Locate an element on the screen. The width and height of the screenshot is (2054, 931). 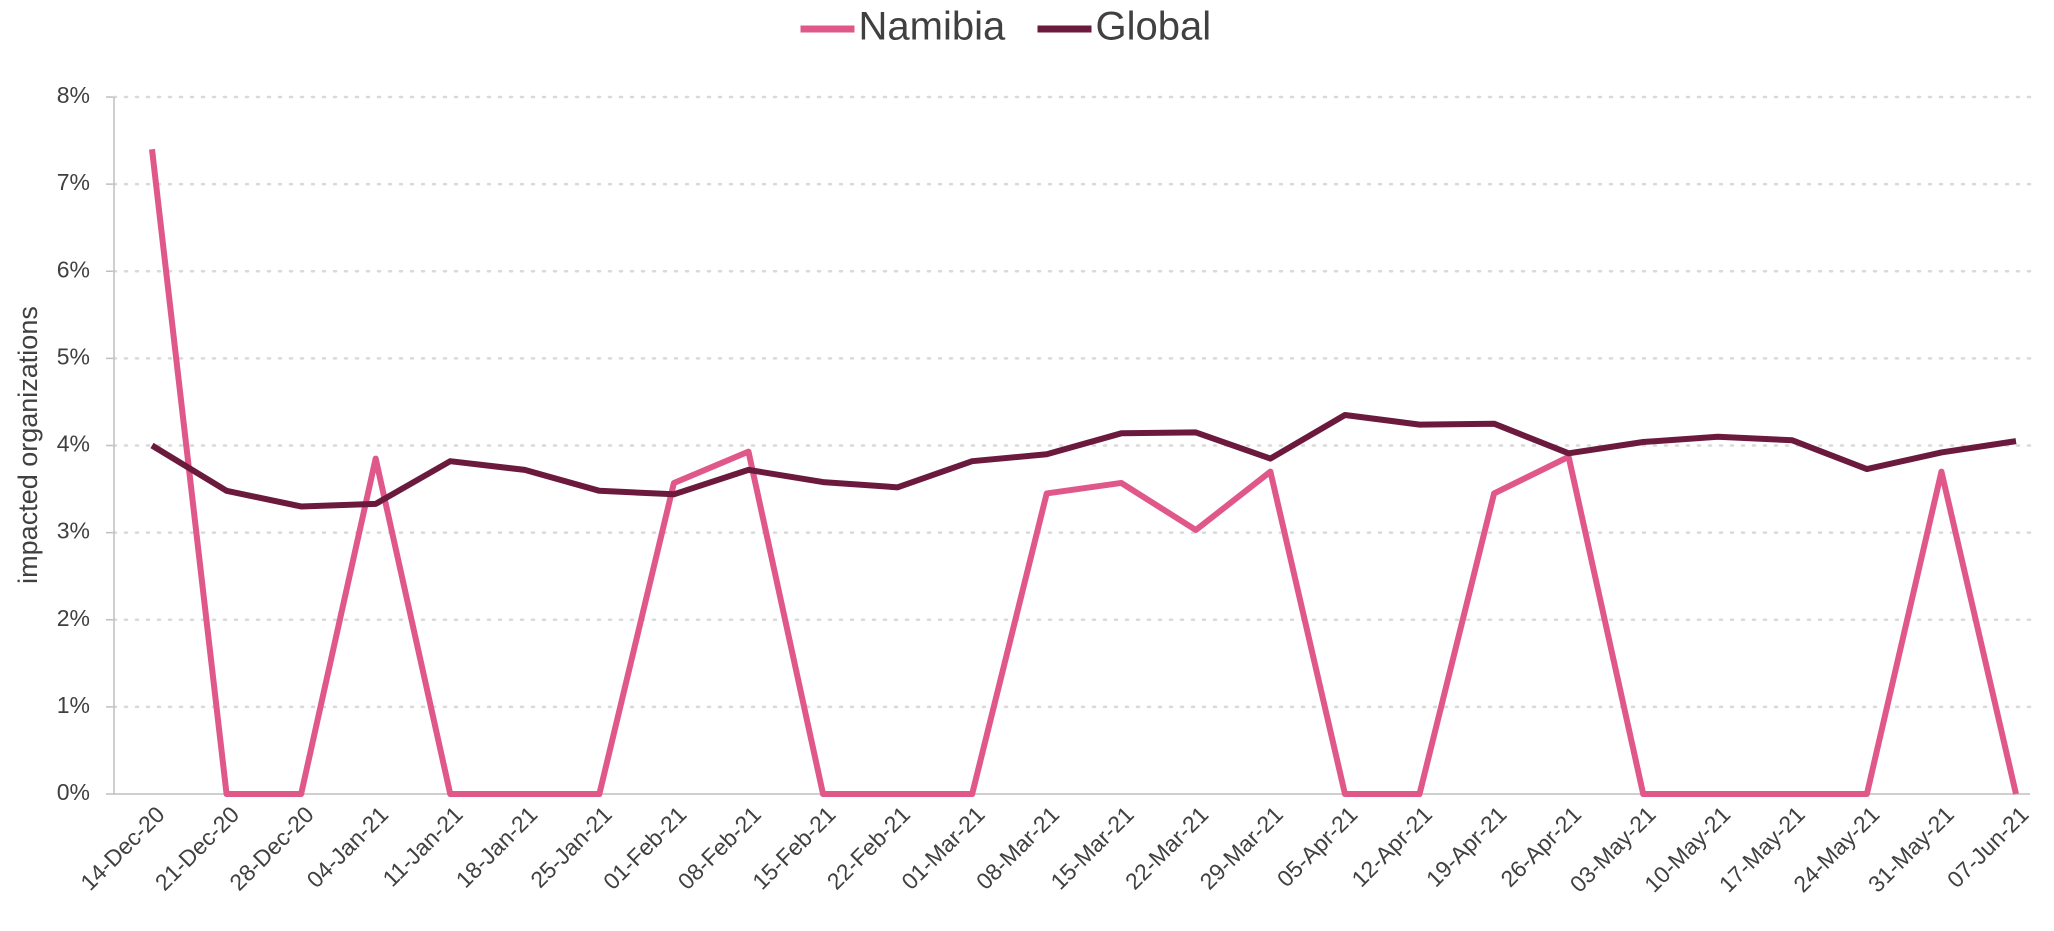
x-tick-label: 05-Apr-21 is located at coordinates (1317, 846).